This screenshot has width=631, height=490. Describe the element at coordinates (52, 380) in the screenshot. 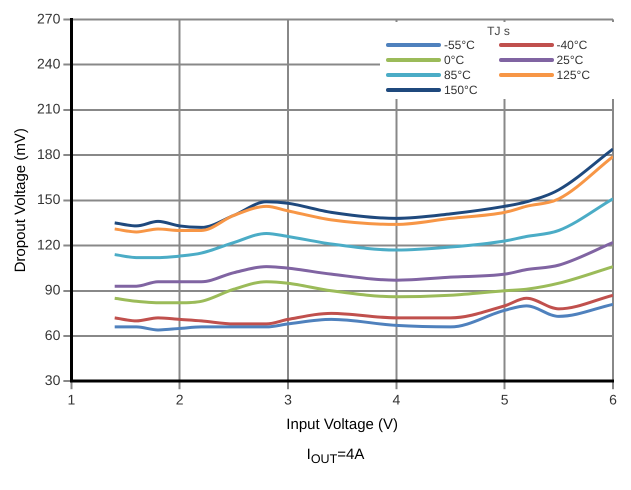

I see `y-tick-label: 30` at that location.